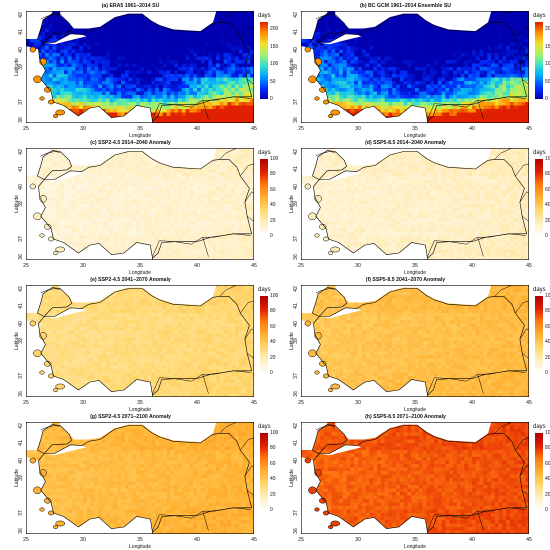 The width and height of the screenshot is (550, 550). I want to click on panel-title: (b) BC GCM 1961–2014 Ensemble SU, so click(405, 6).